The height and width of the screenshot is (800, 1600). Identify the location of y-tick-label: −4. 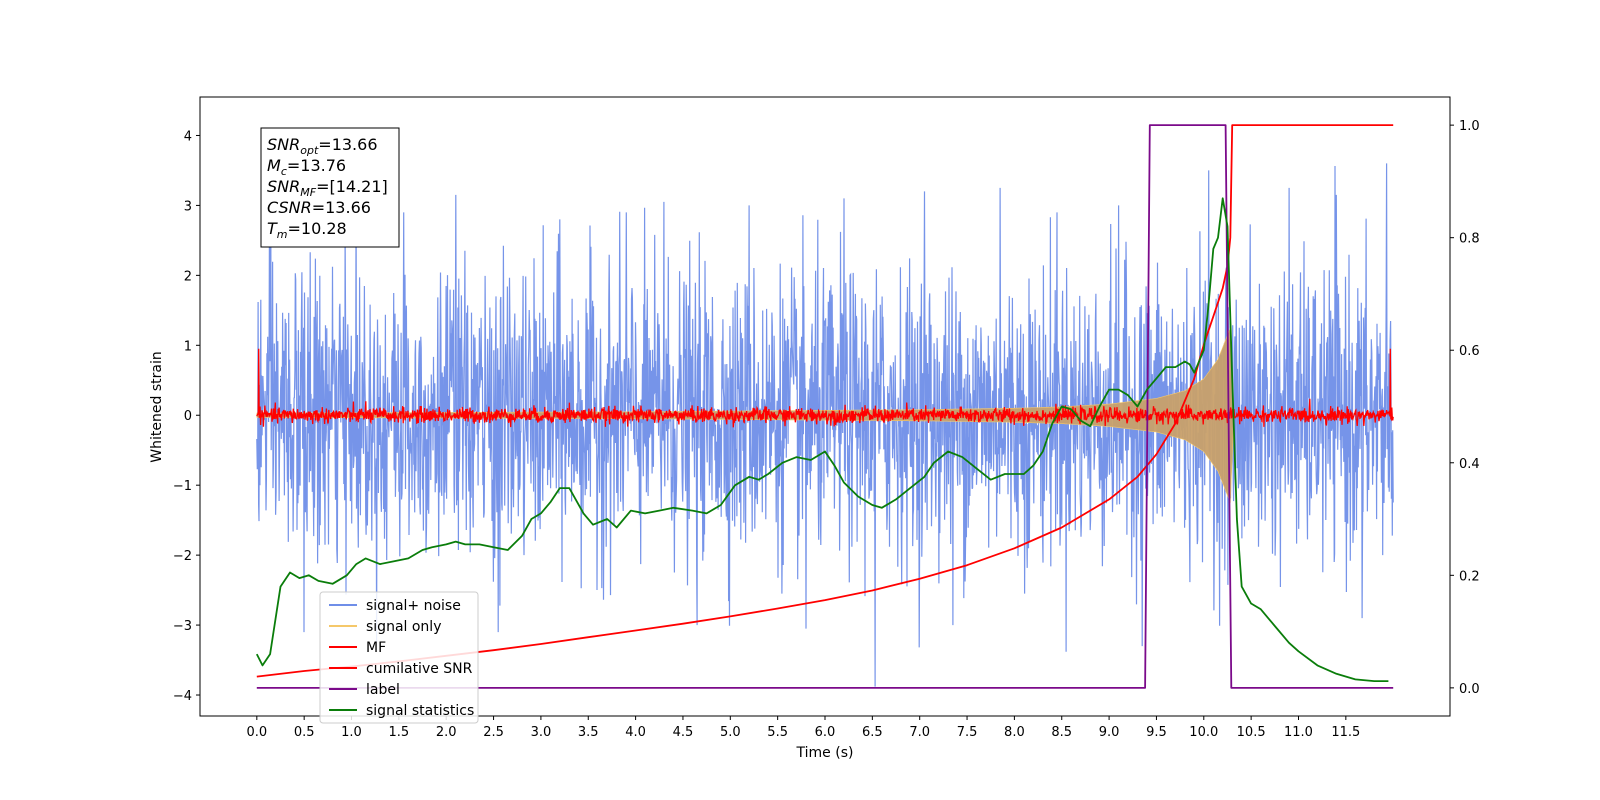
(182, 696).